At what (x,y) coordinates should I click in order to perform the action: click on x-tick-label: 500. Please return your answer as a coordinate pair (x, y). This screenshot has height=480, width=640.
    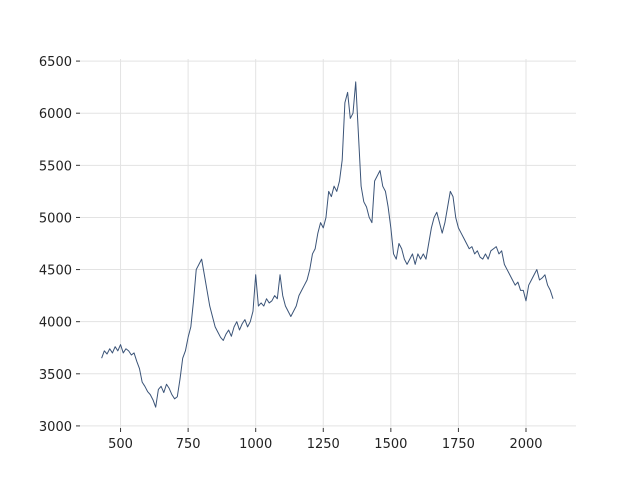
    Looking at the image, I should click on (120, 444).